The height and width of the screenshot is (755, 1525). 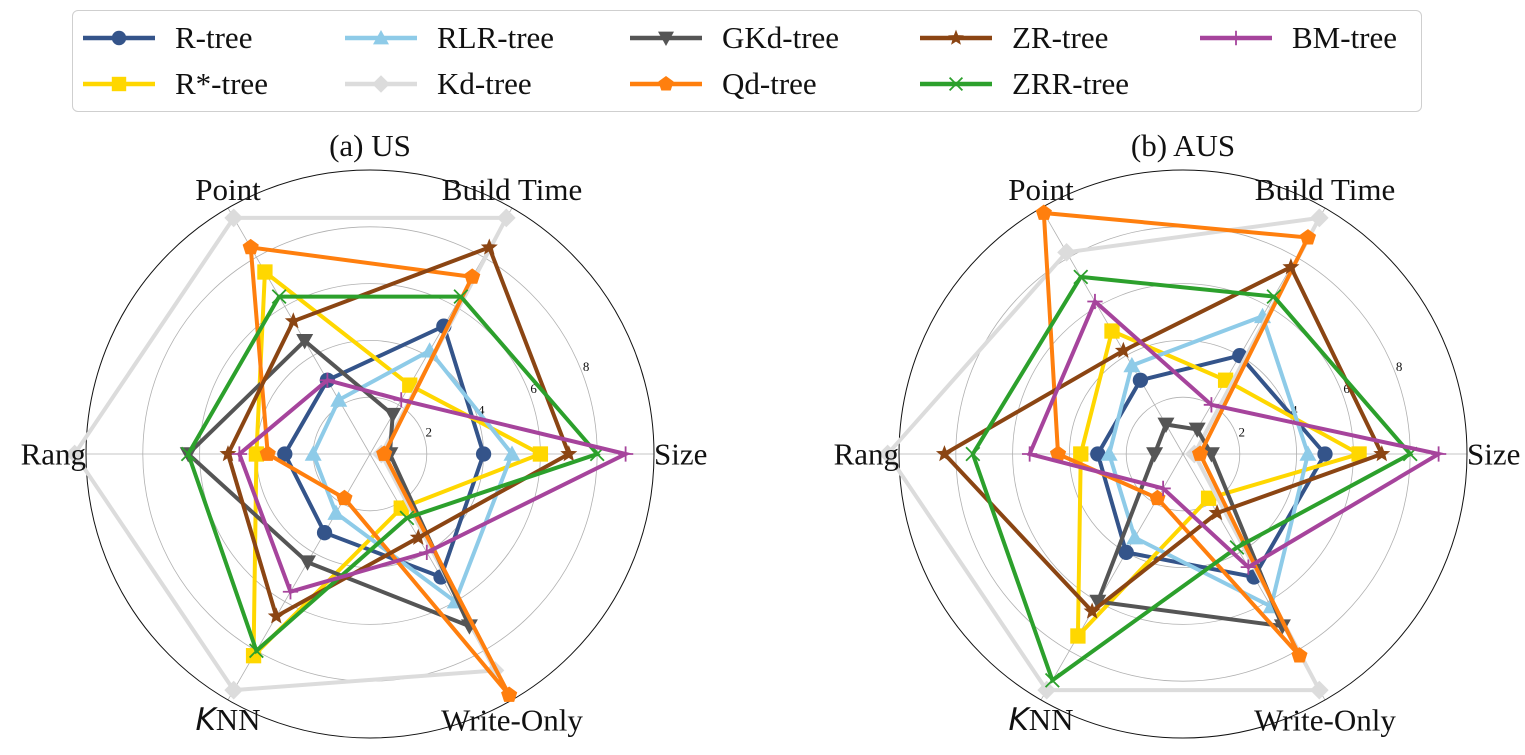 What do you see at coordinates (1308, 453) in the screenshot?
I see `data-point-rlr-tree-size` at bounding box center [1308, 453].